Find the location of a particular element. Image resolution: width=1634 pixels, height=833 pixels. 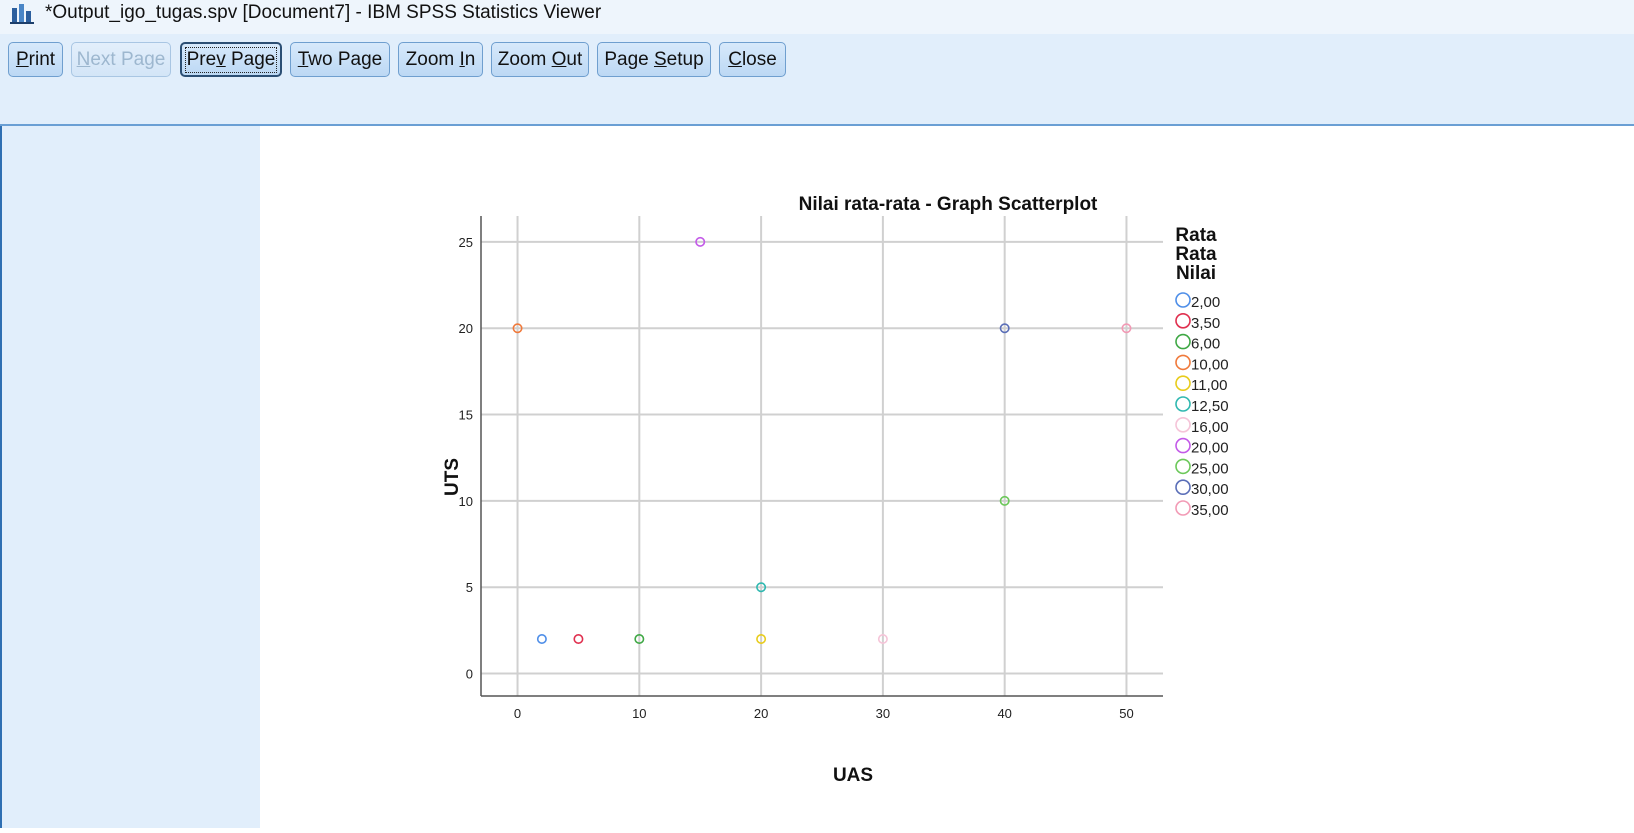

legend-item-label: 20,00 is located at coordinates (1210, 448).